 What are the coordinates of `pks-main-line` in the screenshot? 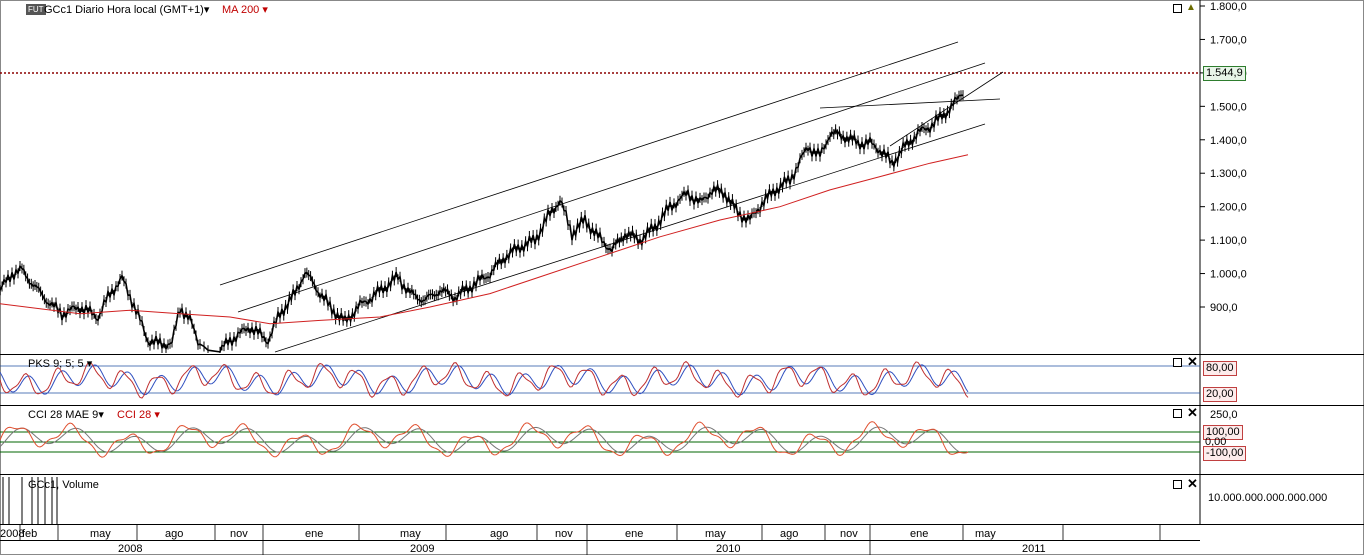 It's located at (484, 379).